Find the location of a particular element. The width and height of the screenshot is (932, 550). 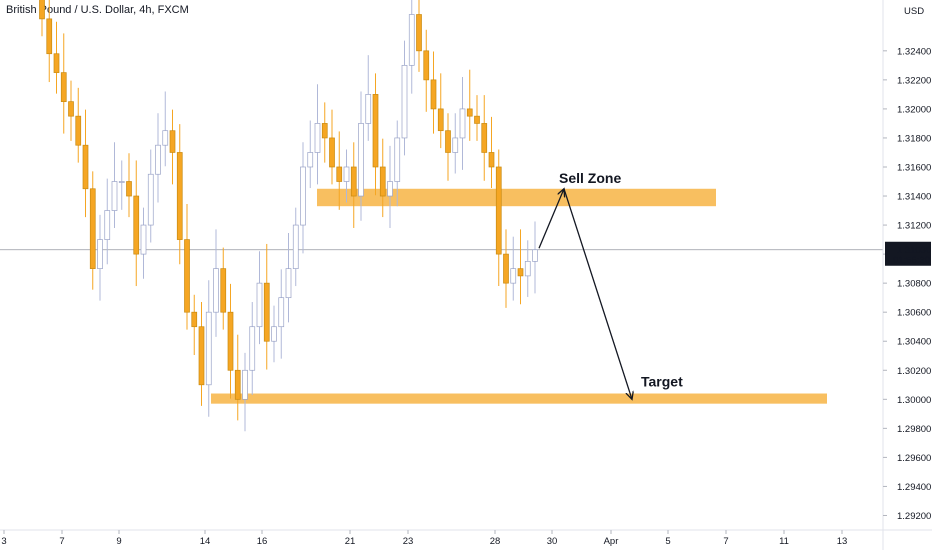

price-tick-label: 1.30000 is located at coordinates (914, 400).